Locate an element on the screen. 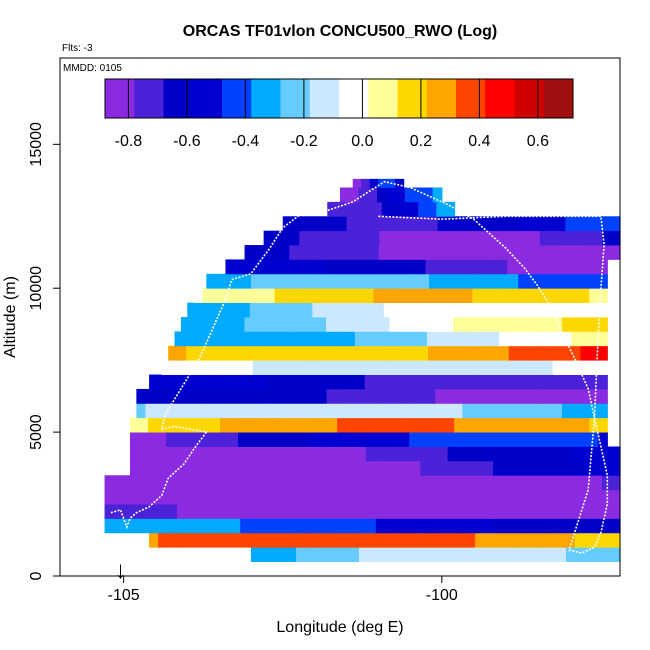 This screenshot has height=650, width=650. colorbar-swatch is located at coordinates (266, 98).